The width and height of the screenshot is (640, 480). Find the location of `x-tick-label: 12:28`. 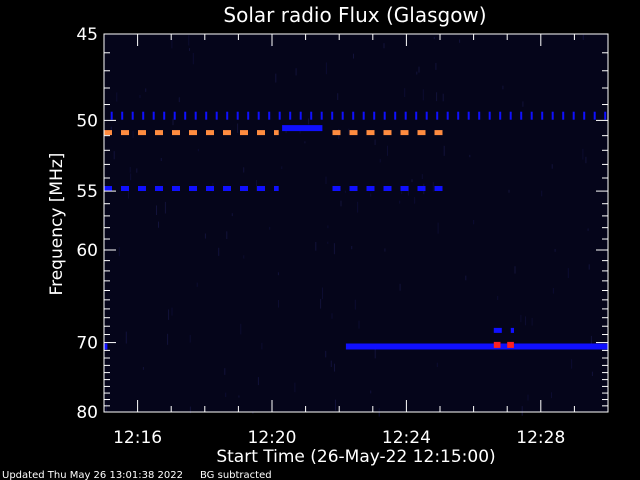

x-tick-label: 12:28 is located at coordinates (540, 438).